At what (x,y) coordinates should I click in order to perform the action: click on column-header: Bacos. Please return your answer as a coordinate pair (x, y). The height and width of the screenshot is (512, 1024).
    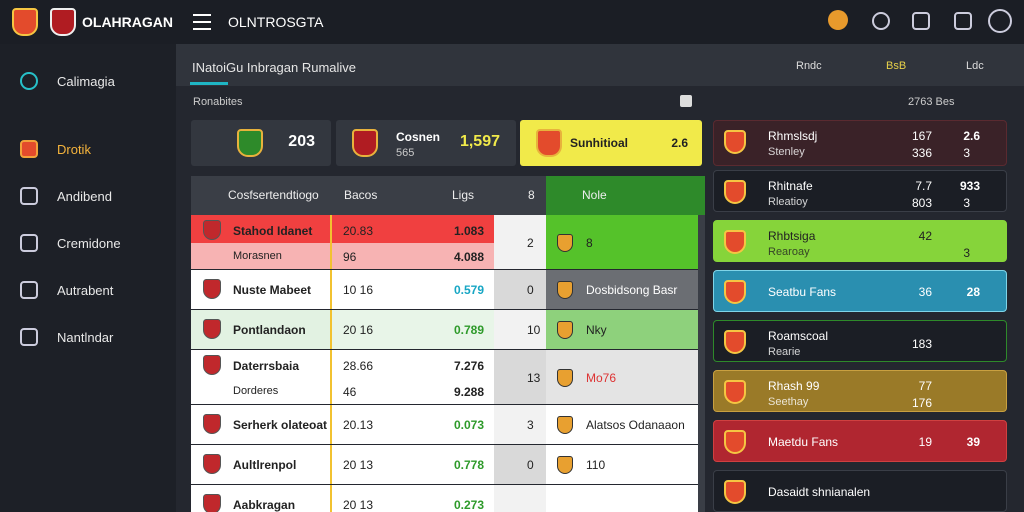
    Looking at the image, I should click on (361, 195).